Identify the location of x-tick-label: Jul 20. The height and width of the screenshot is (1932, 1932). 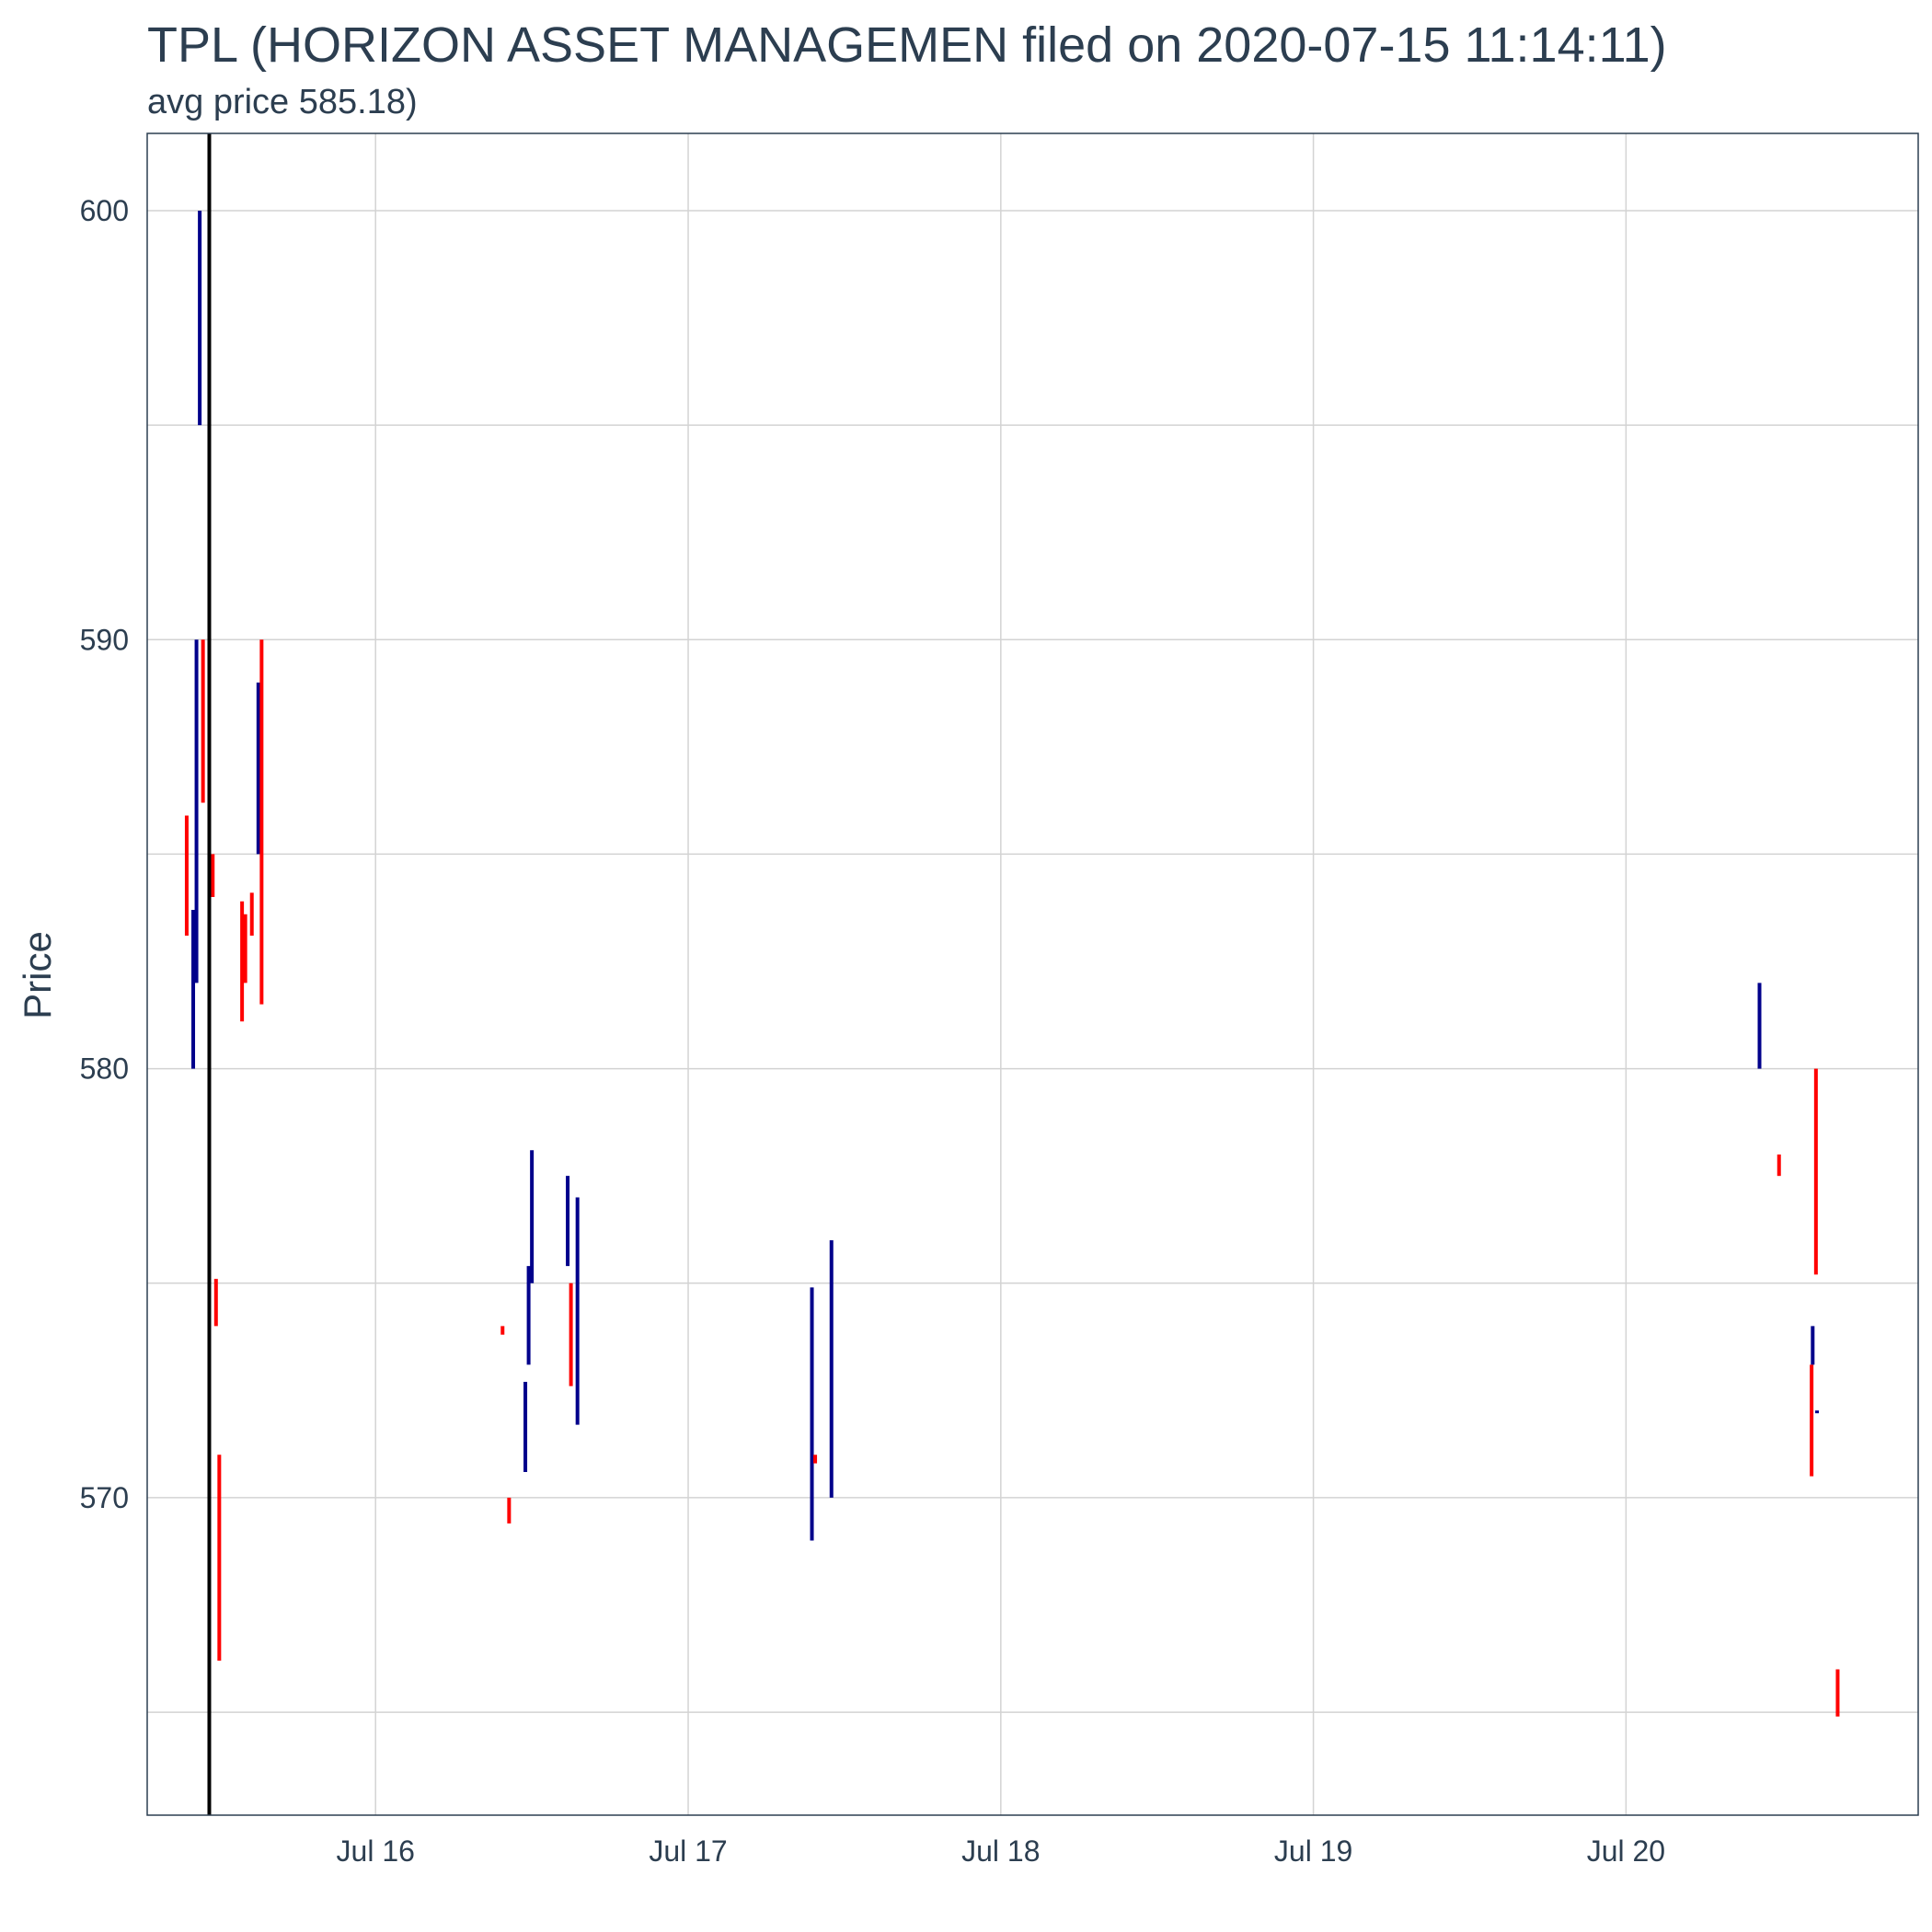
(1626, 1851).